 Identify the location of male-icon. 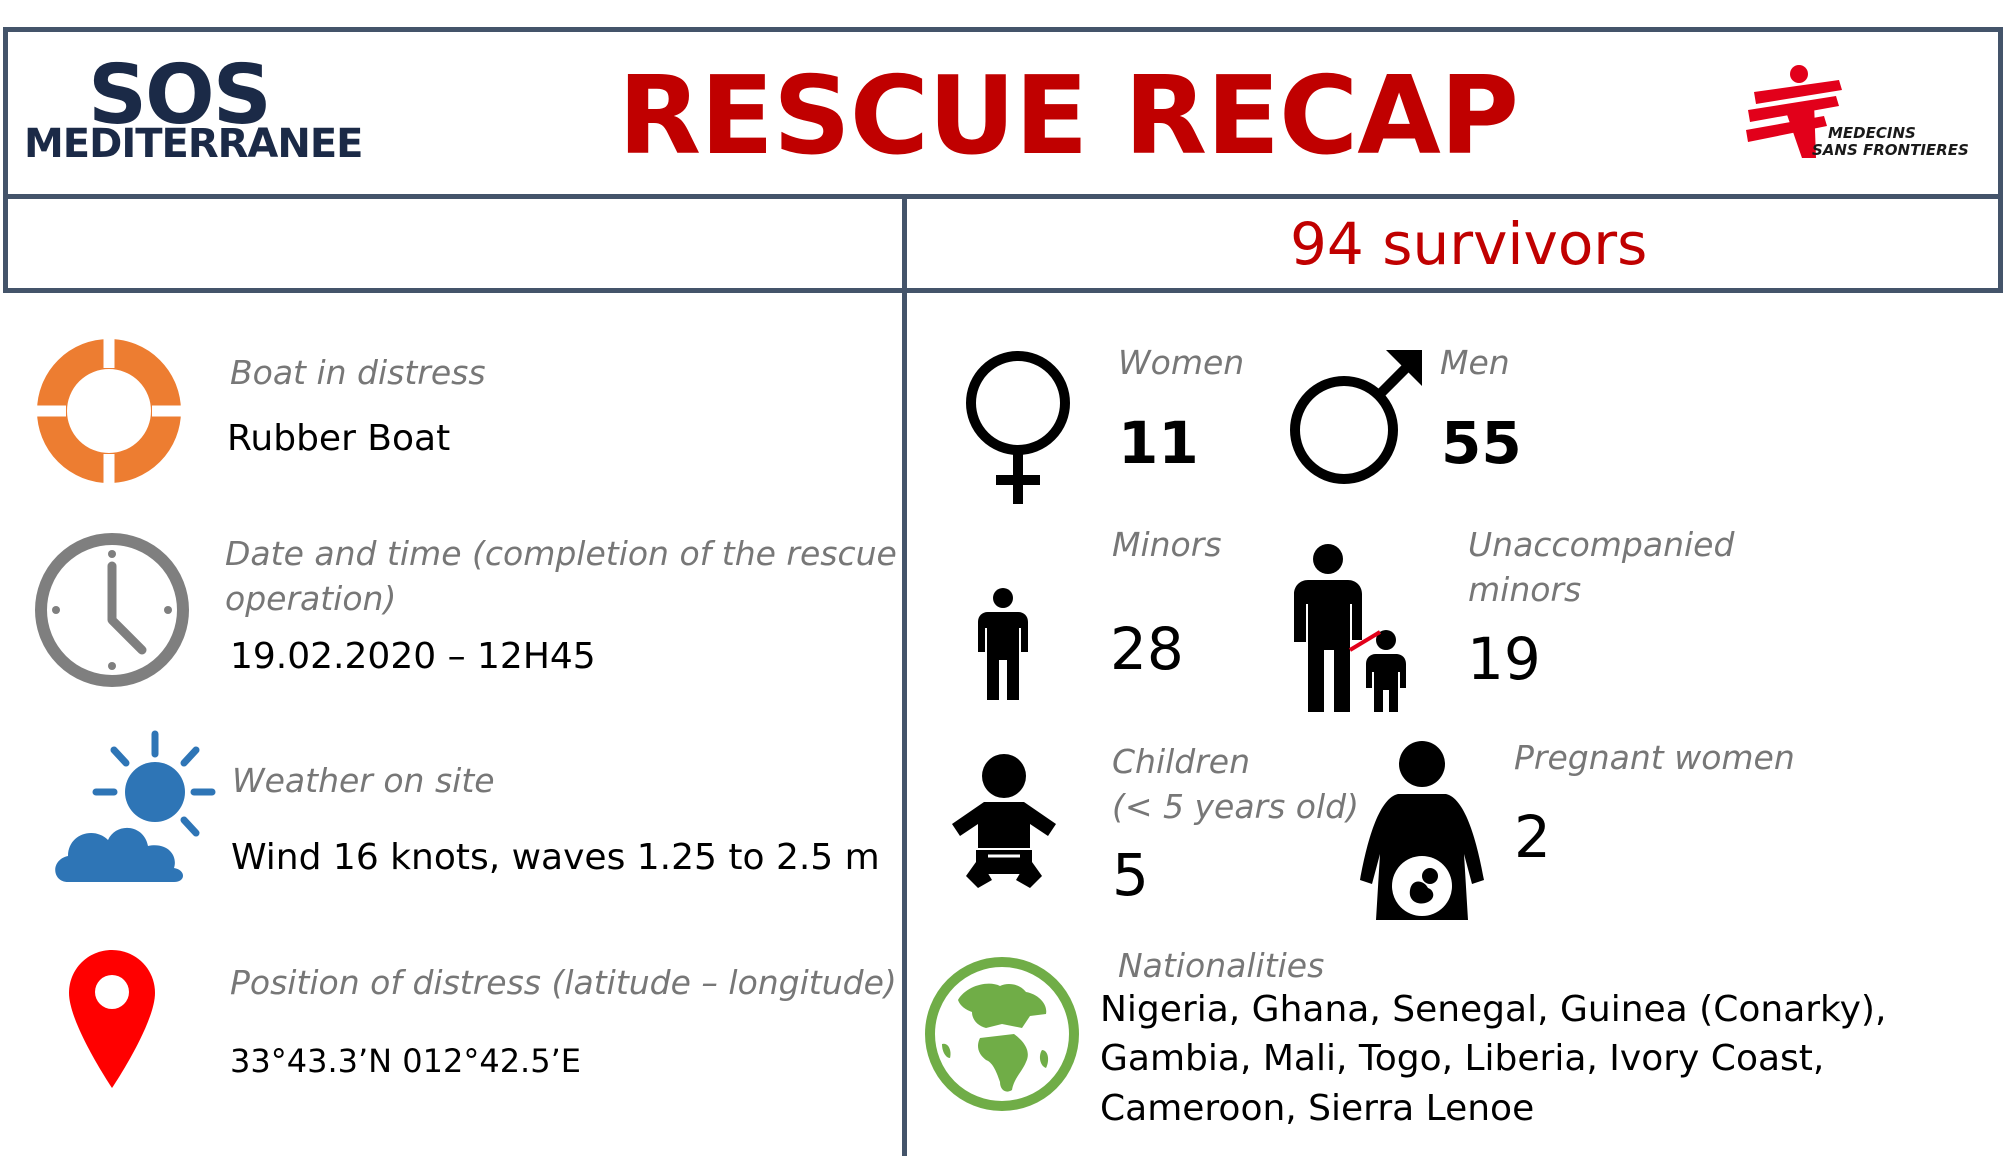
(1356, 417).